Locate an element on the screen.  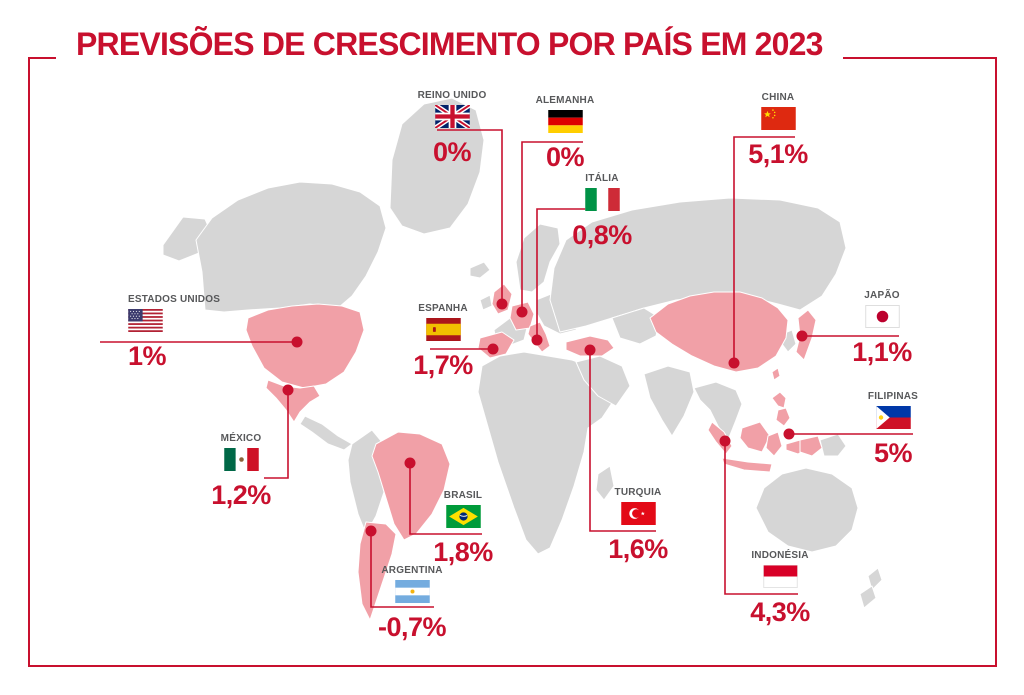
country-name: ALEMANHA is located at coordinates (565, 100).